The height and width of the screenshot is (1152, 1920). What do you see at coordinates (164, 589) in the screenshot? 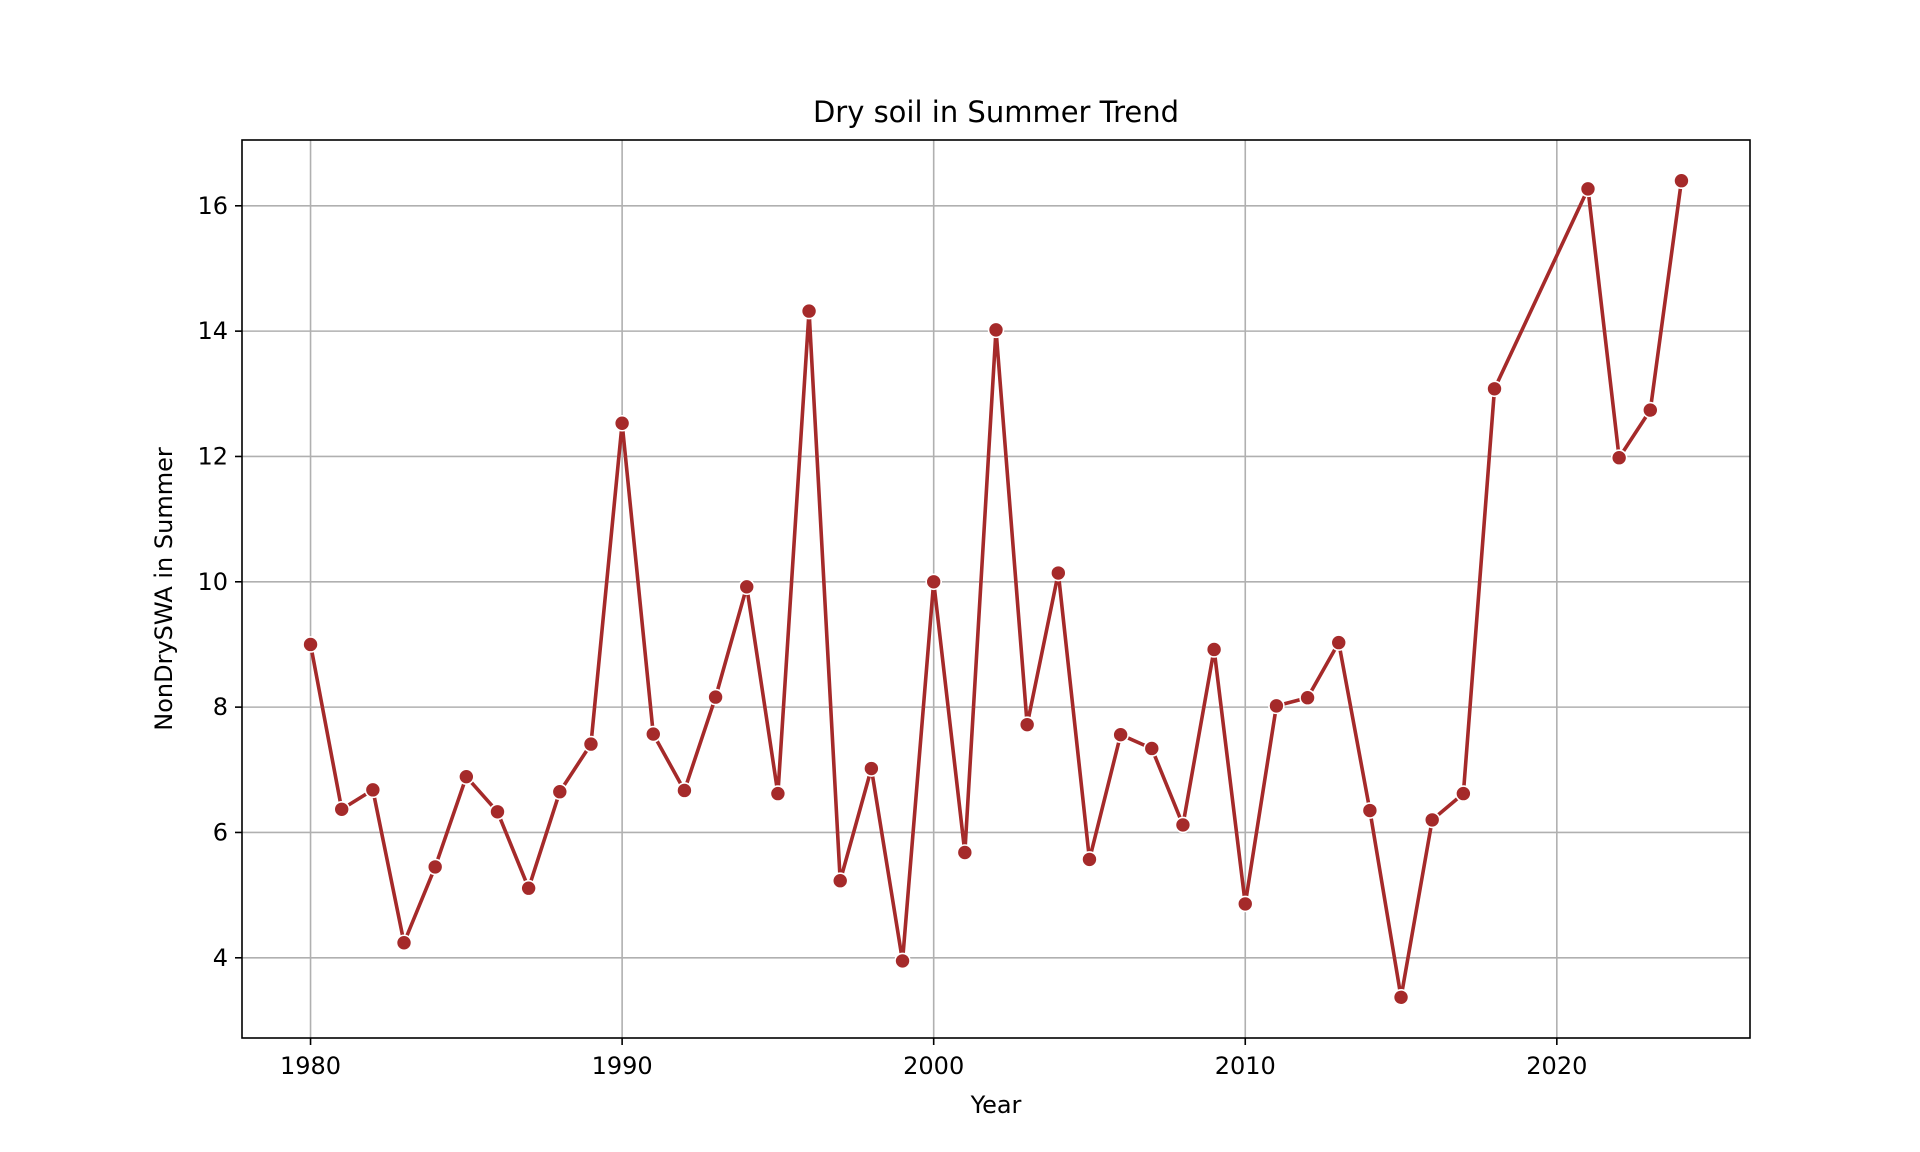
I see `y-axis-label: NonDrySWA in Summer` at bounding box center [164, 589].